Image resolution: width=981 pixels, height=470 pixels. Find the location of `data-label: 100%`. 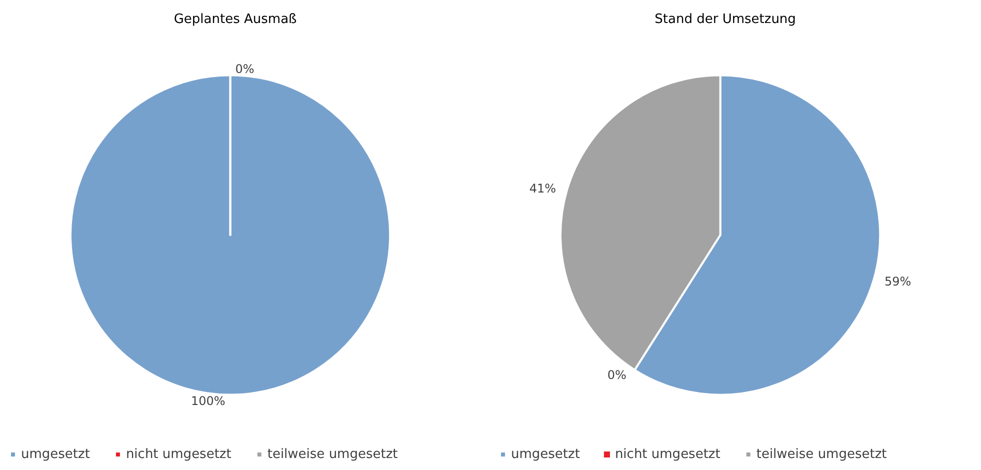

data-label: 100% is located at coordinates (208, 401).